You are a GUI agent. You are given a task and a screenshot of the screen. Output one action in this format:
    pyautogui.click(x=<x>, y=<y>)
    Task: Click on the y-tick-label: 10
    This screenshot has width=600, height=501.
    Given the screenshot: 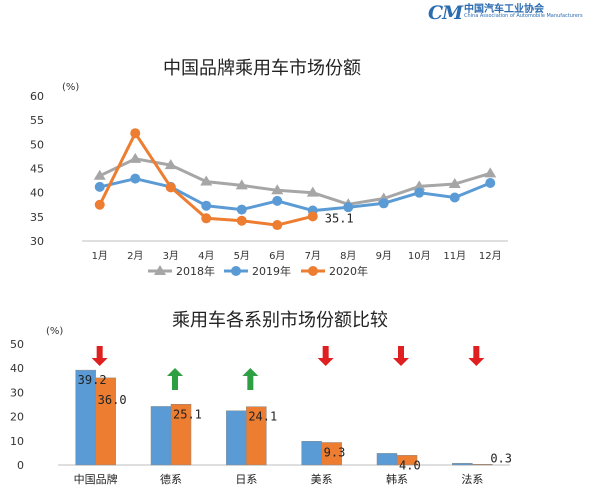 What is the action you would take?
    pyautogui.click(x=17, y=441)
    